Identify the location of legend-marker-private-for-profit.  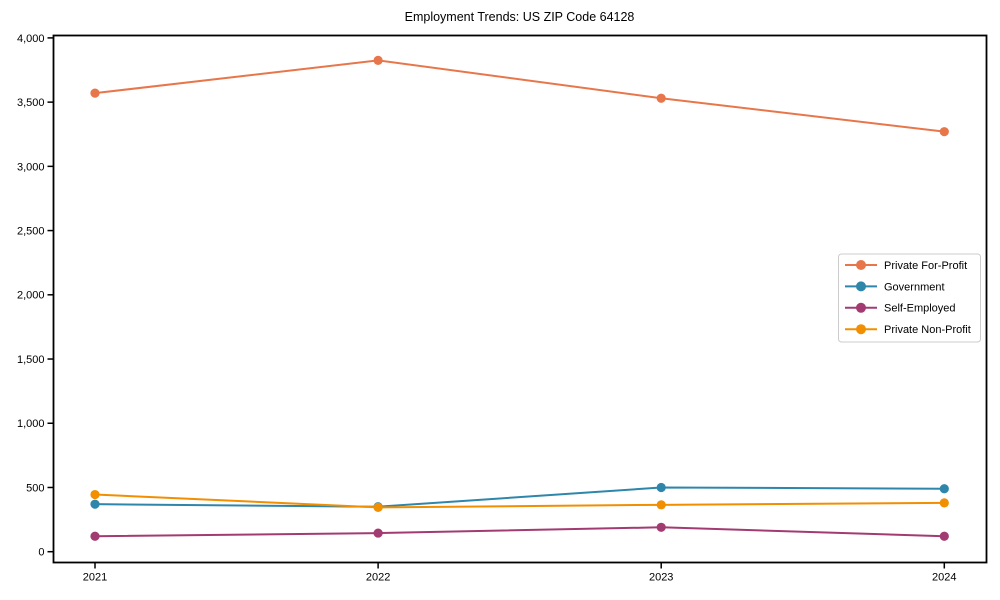
(861, 265).